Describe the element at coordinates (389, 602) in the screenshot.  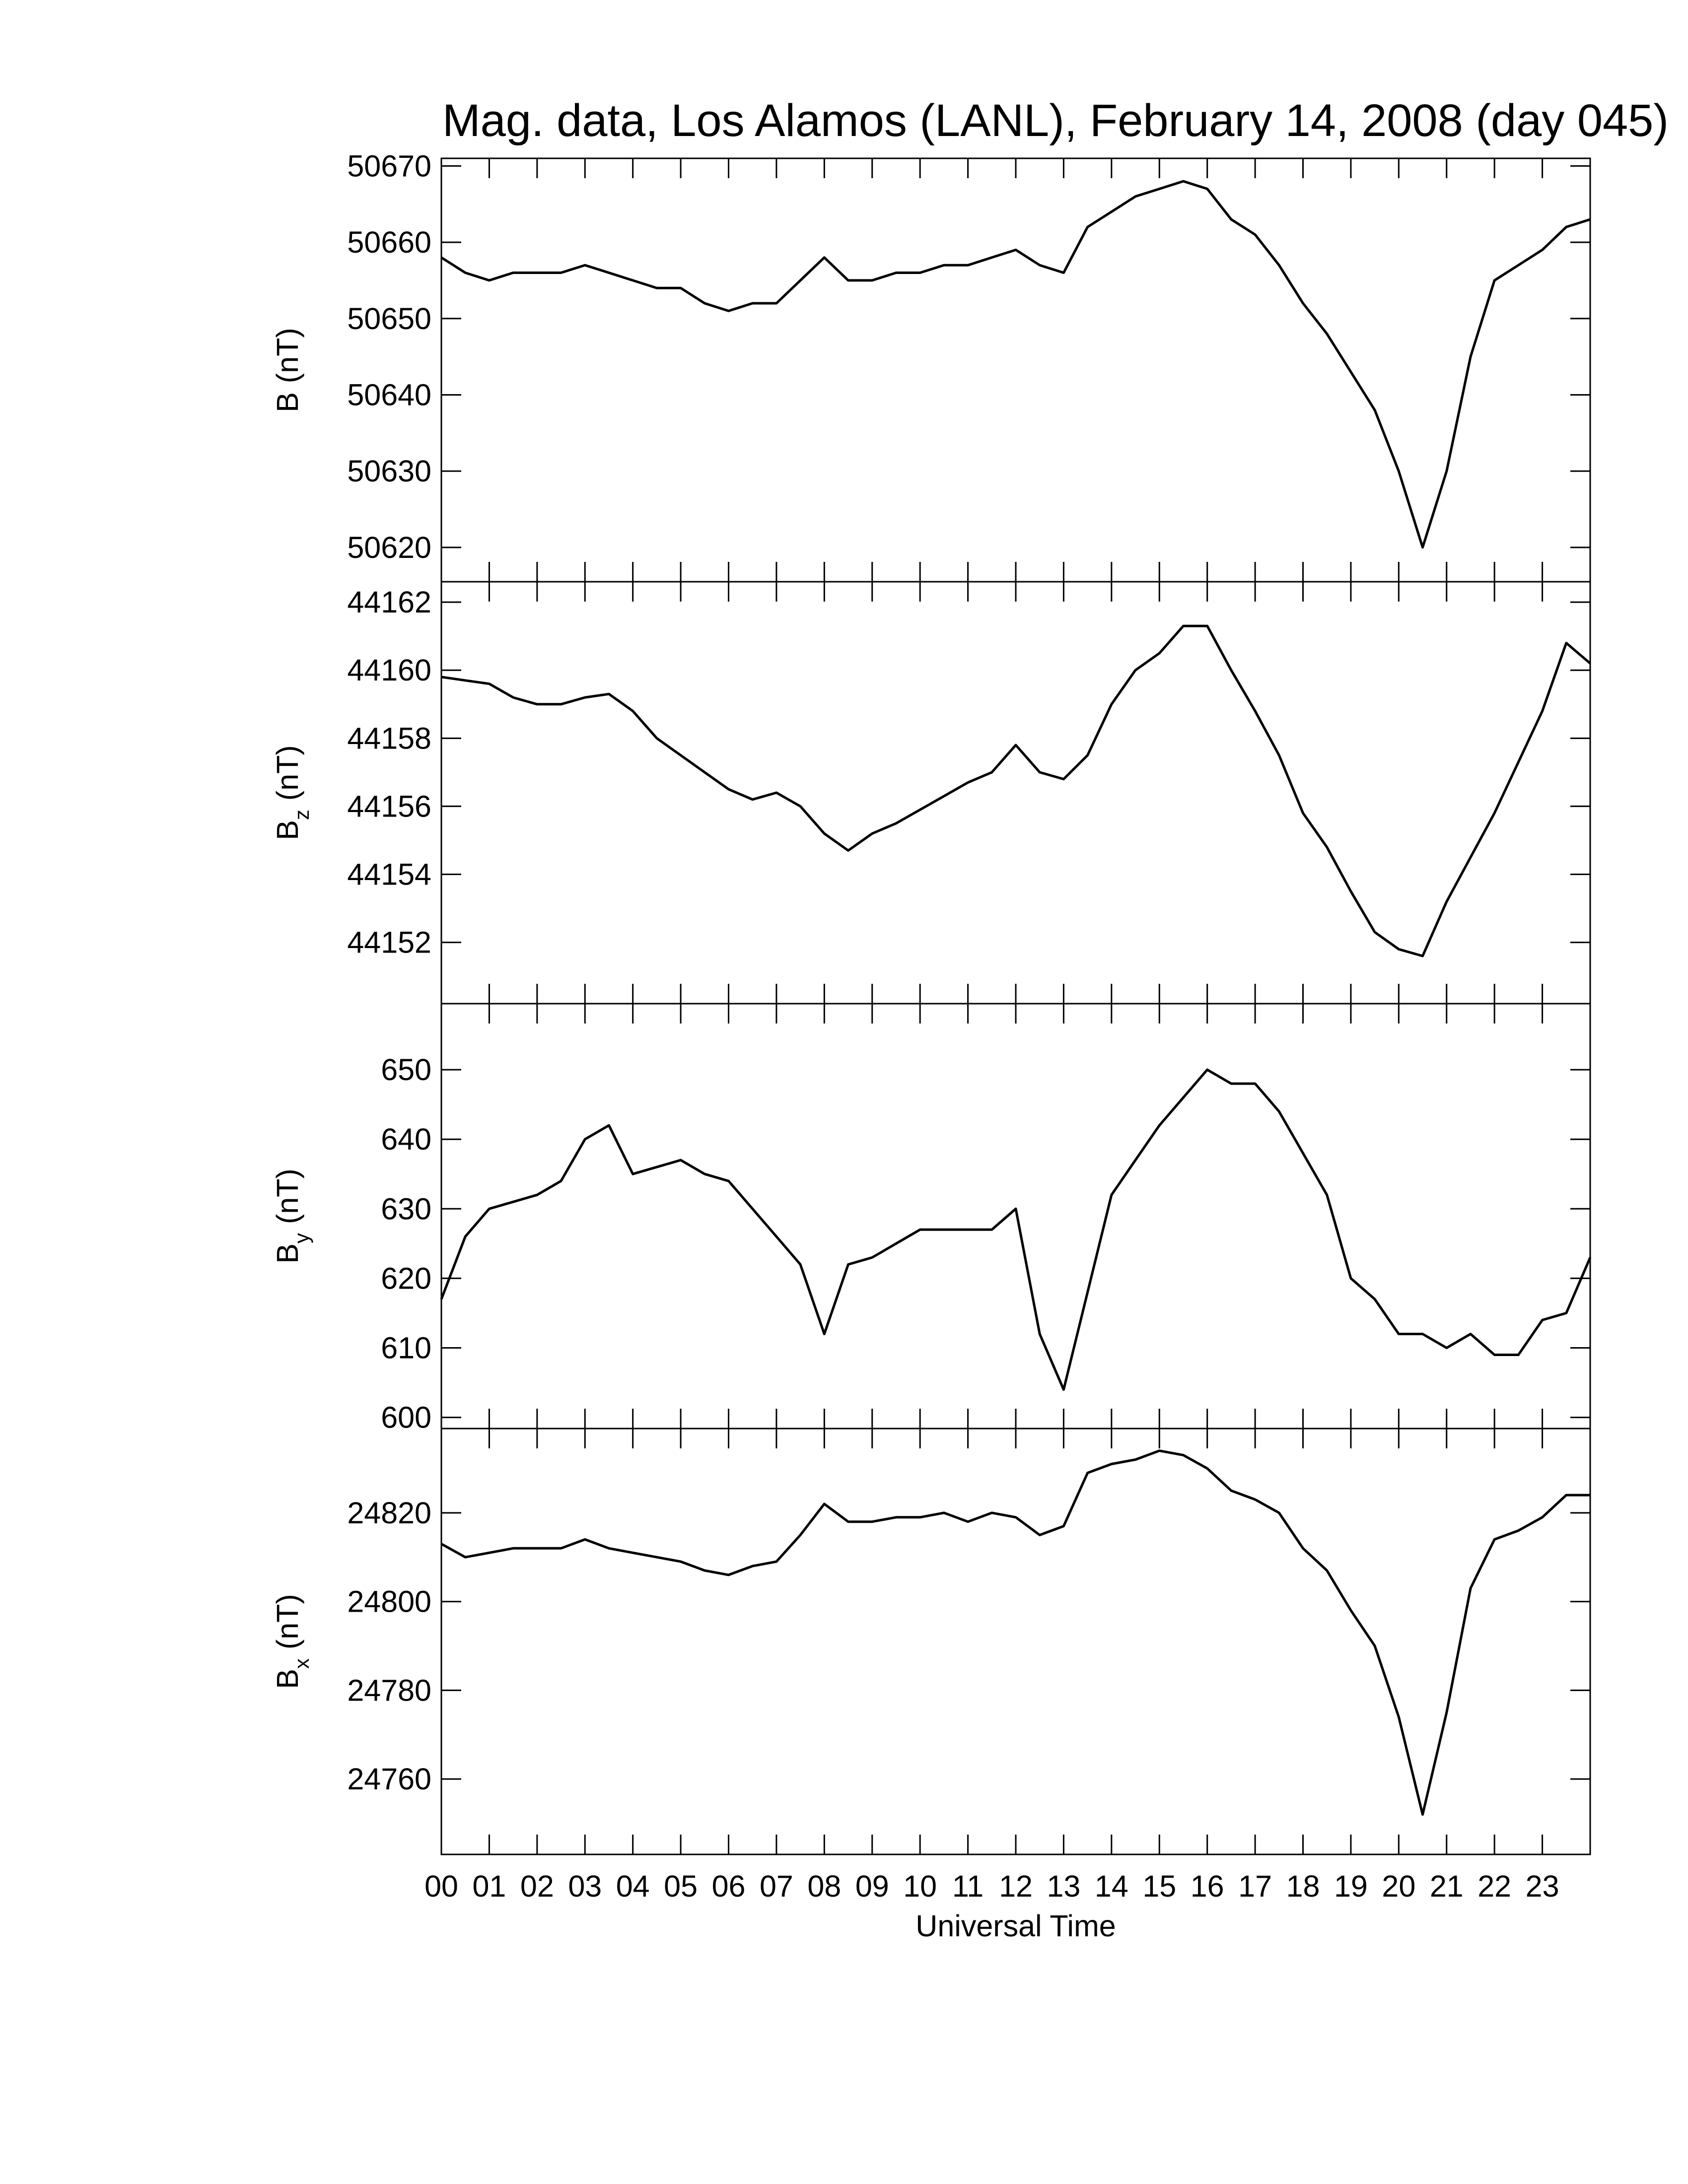
I see `y-tick-label: 44162` at that location.